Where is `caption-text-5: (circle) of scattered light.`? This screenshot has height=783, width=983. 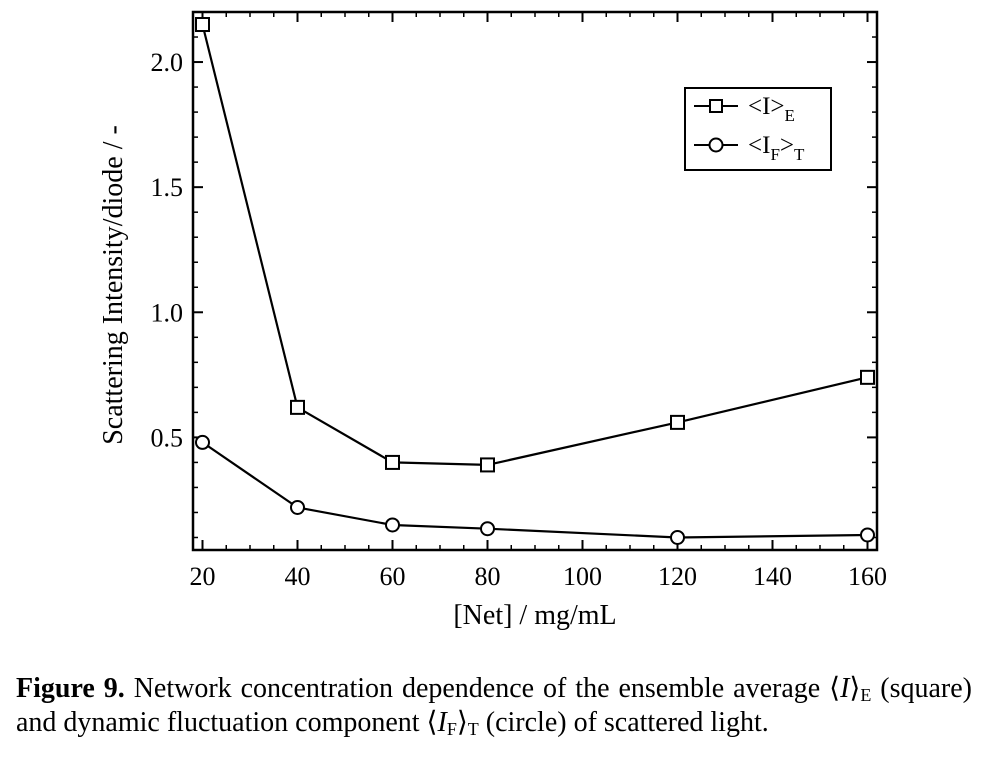
caption-text-5: (circle) of scattered light. is located at coordinates (623, 722).